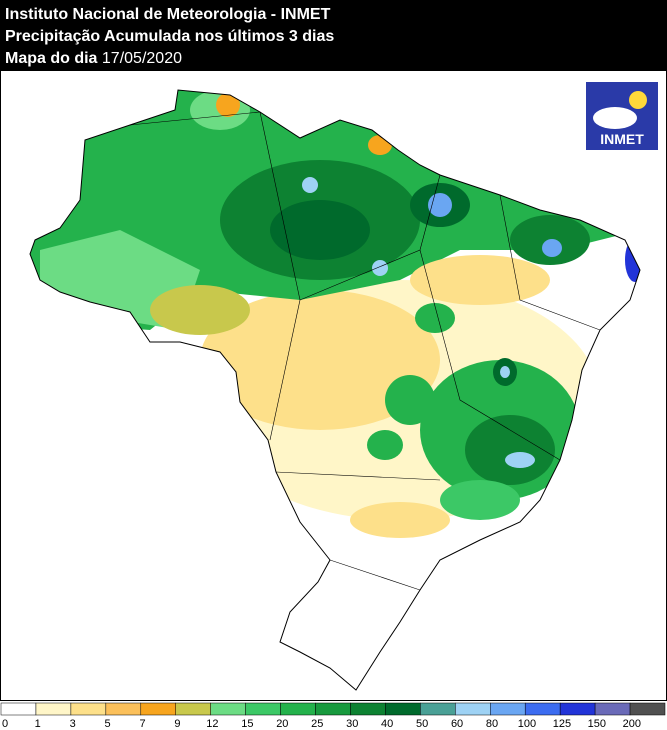  What do you see at coordinates (108, 724) in the screenshot?
I see `colorbar-label: 5` at bounding box center [108, 724].